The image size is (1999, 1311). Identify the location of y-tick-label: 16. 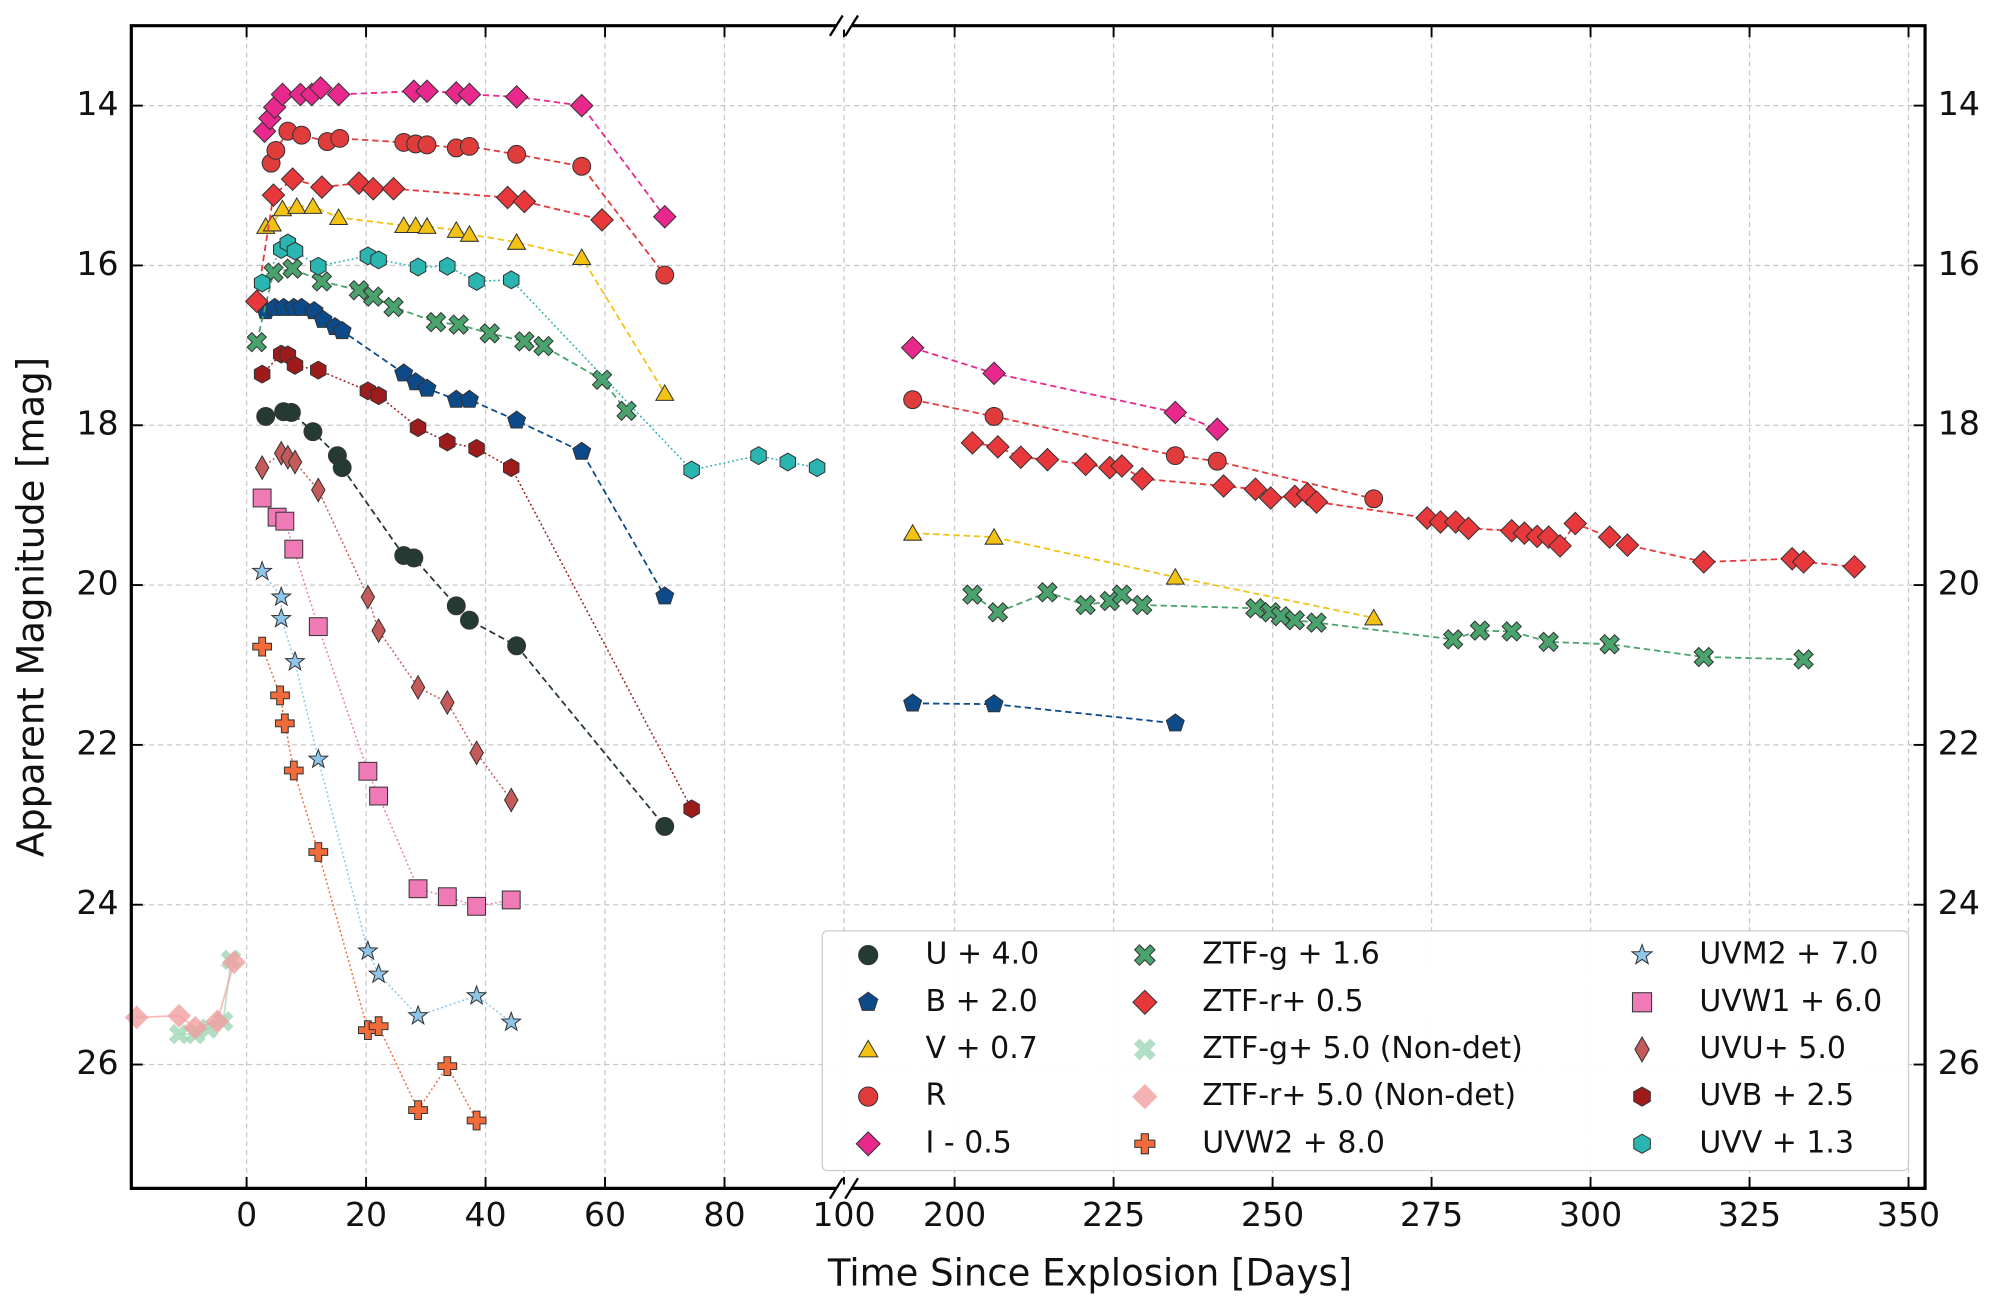
(1959, 263).